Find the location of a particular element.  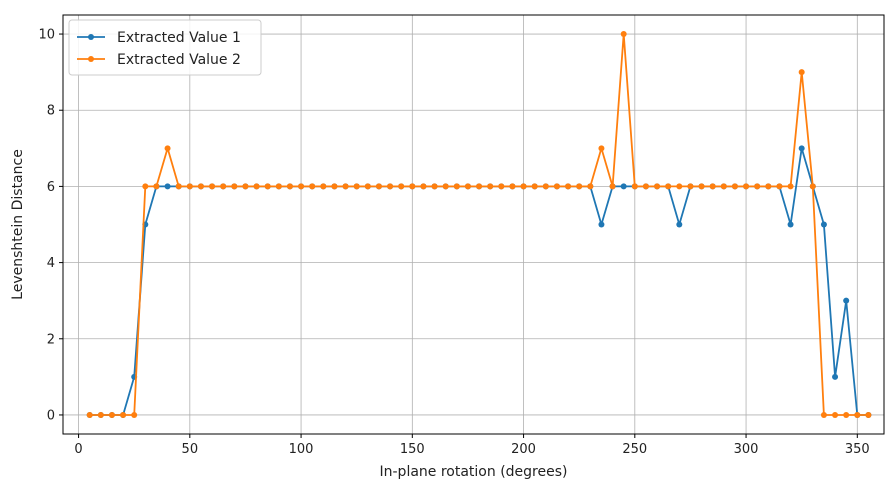

legend-label: Extracted Value 2 is located at coordinates (179, 60).